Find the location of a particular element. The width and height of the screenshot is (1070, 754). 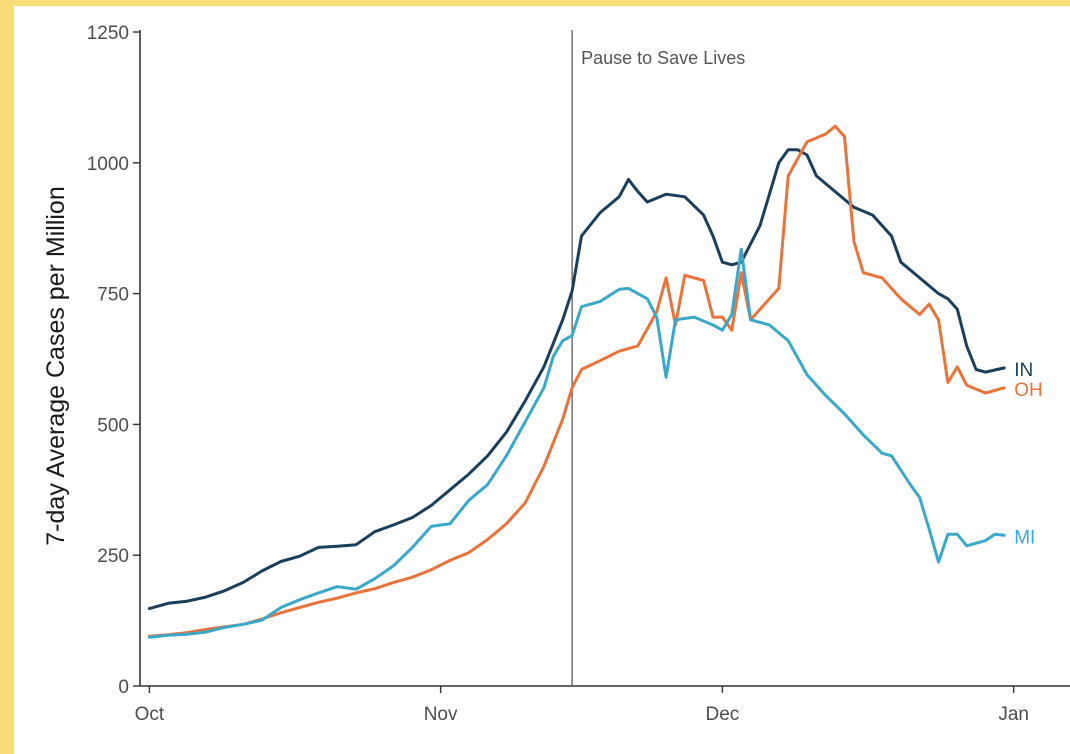

x-tick-label: Oct is located at coordinates (150, 714).